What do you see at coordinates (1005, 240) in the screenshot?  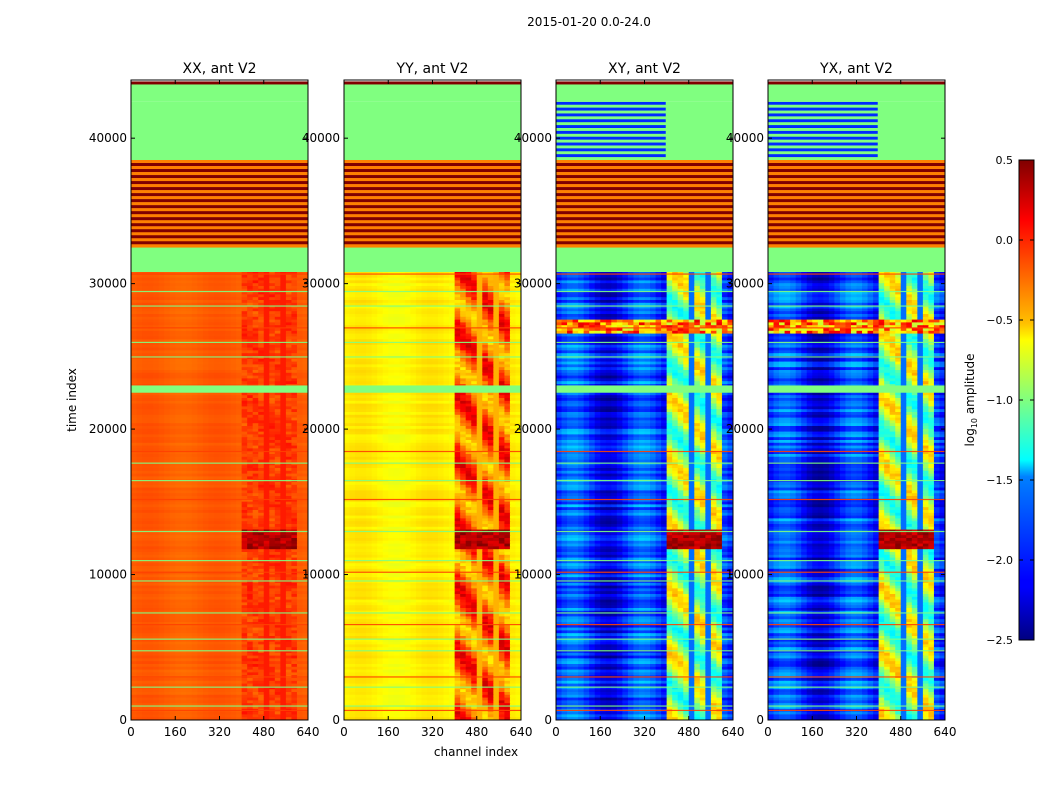 I see `colorbar-tick-label: 0.0` at bounding box center [1005, 240].